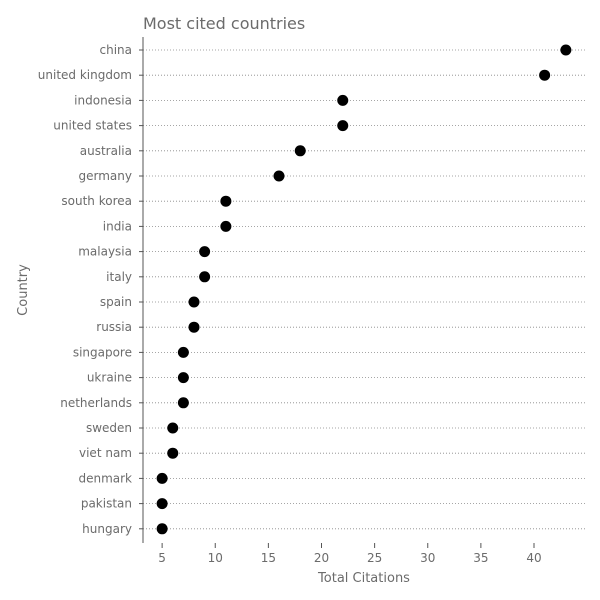  Describe the element at coordinates (533, 558) in the screenshot. I see `x-tick-label: 40` at that location.